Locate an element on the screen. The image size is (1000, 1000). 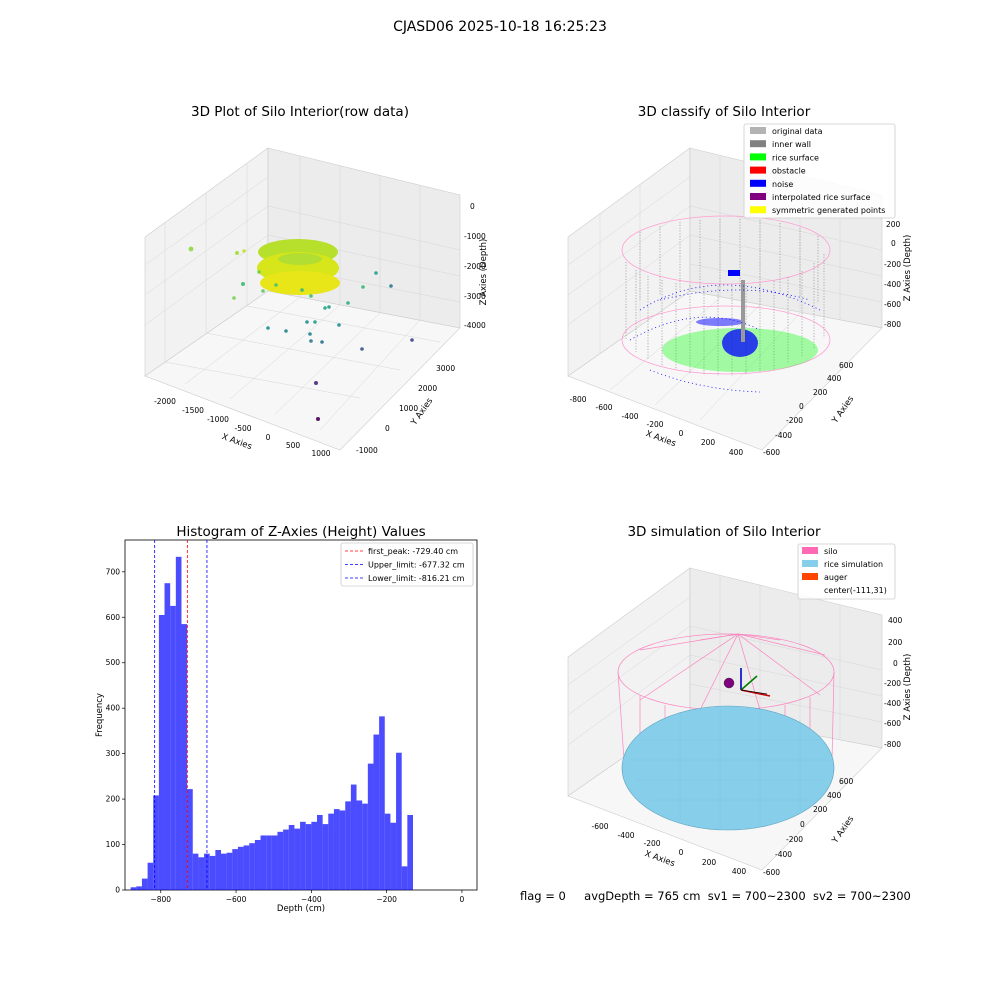
classify-x-ticks: -800 -600 -400 -200 0 200 400 is located at coordinates (656, 426).